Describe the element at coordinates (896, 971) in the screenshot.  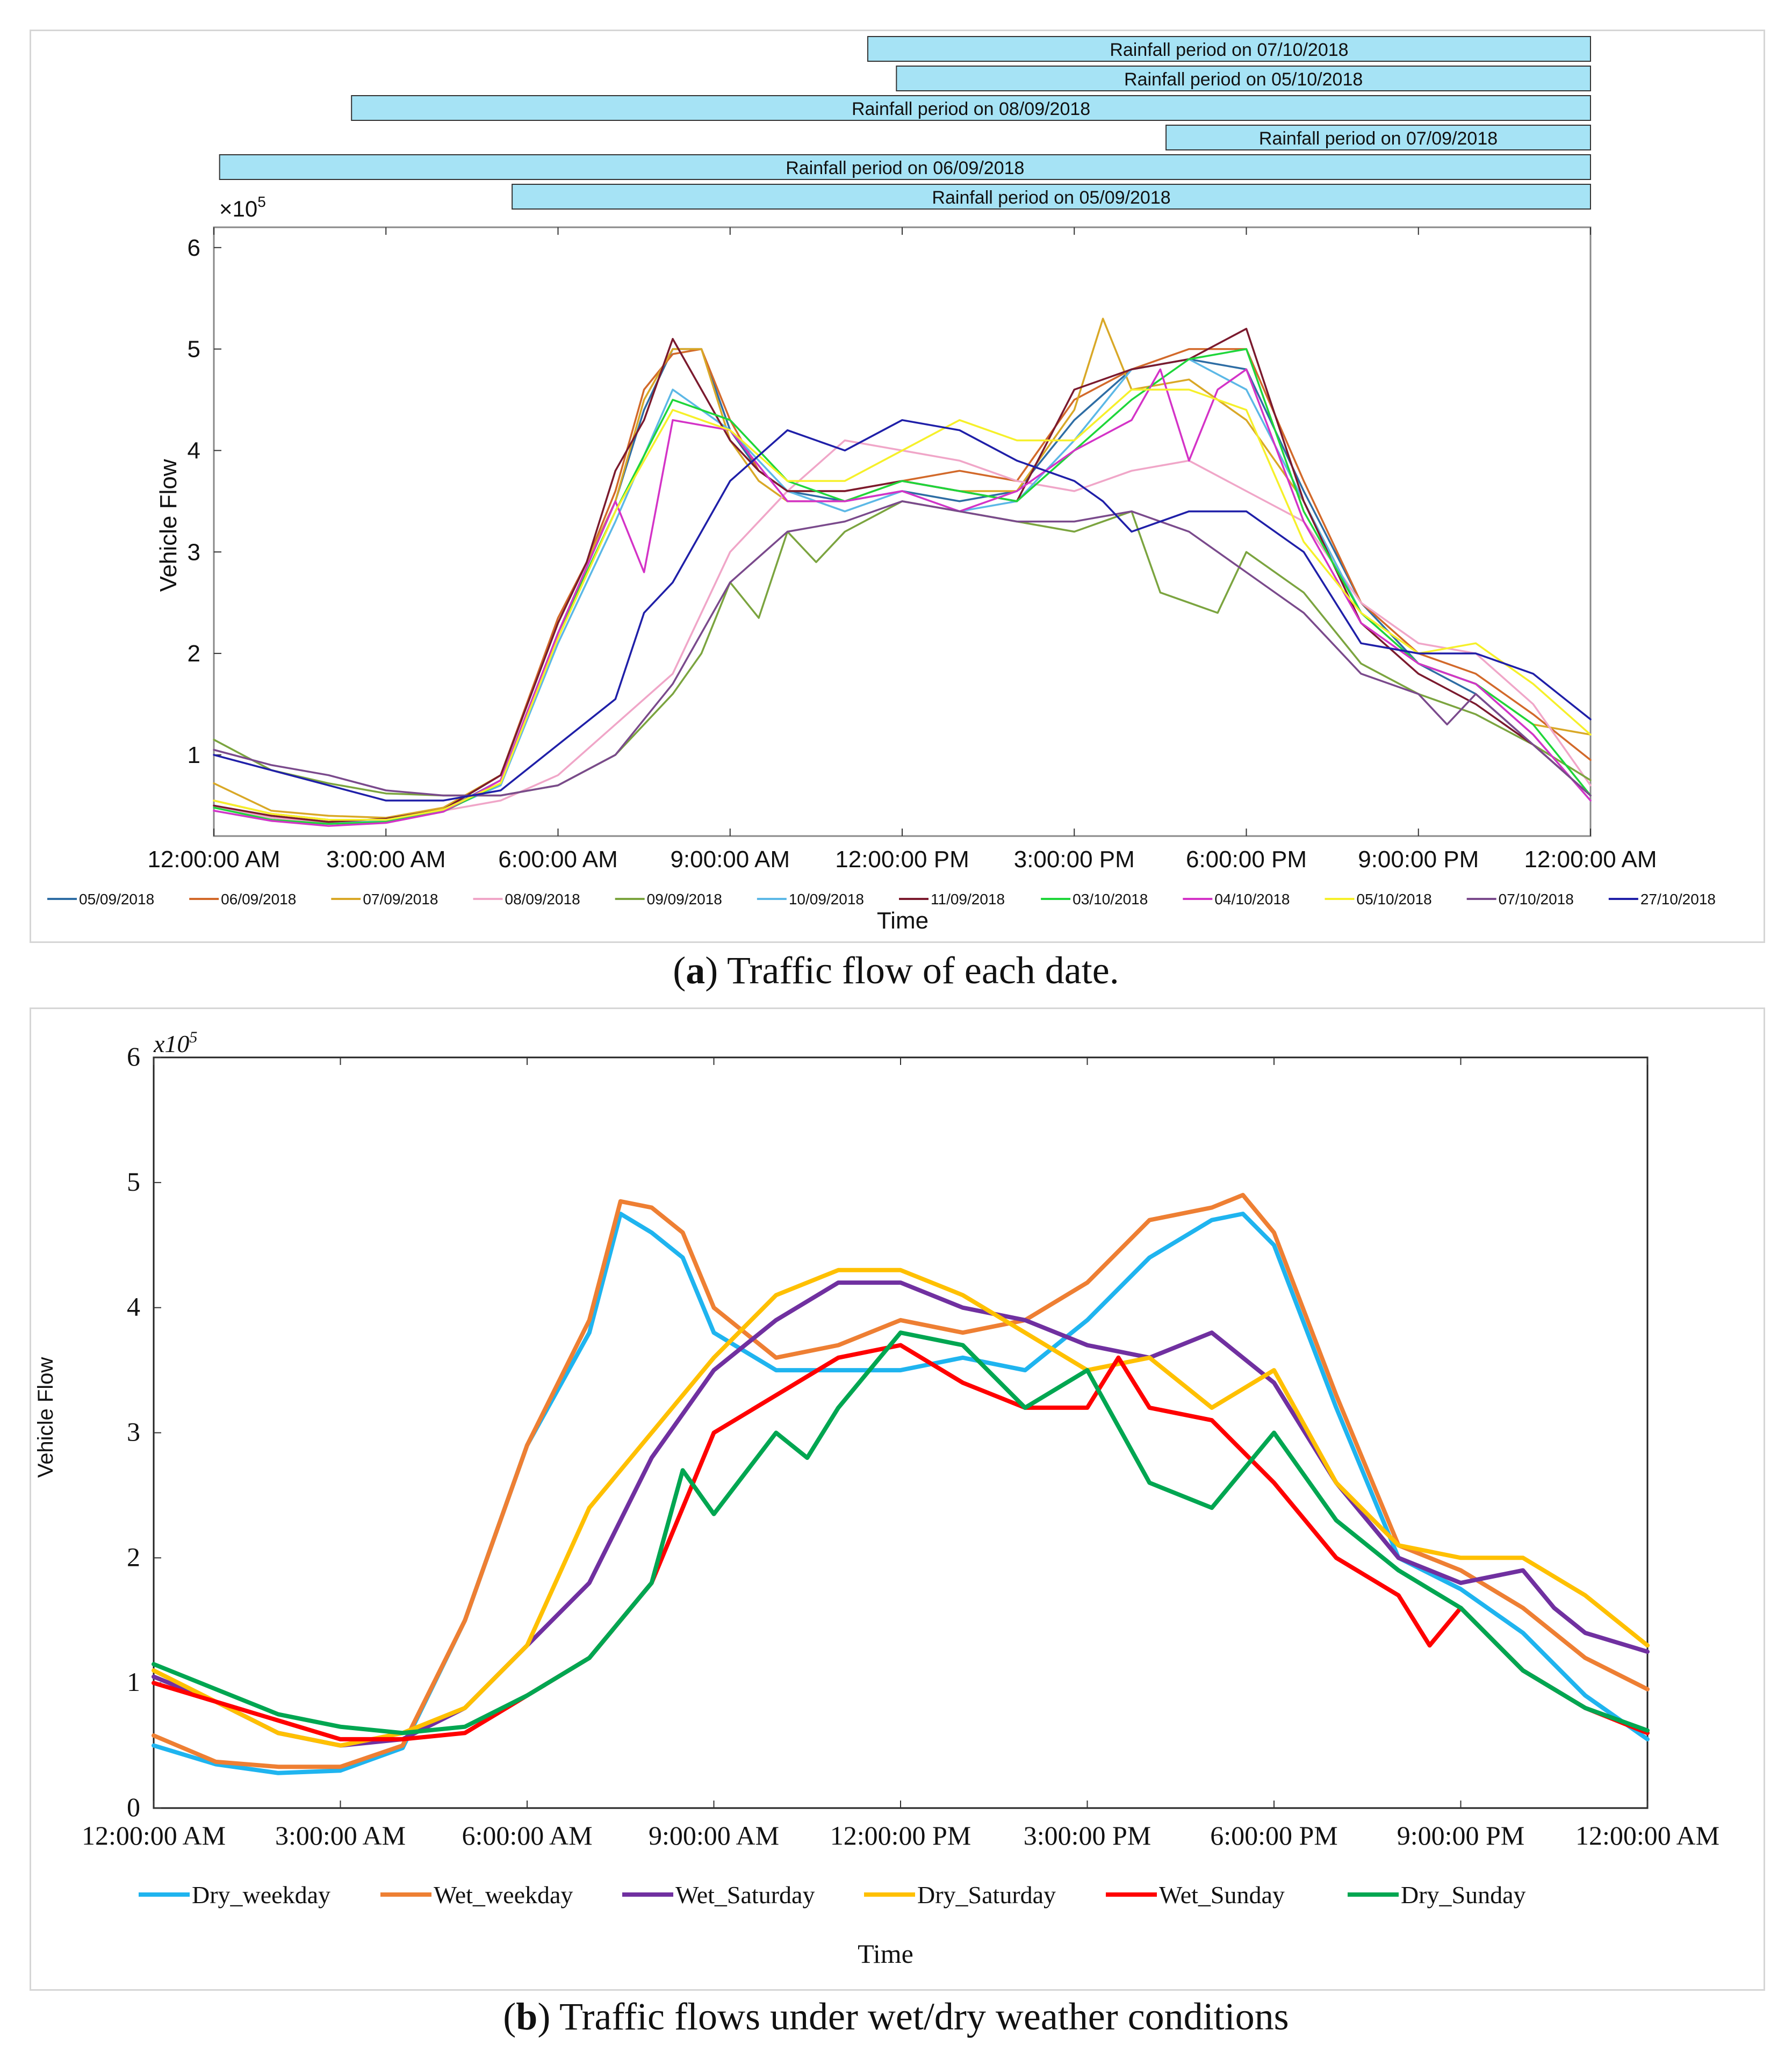
I see `caption-a: (a) Traffic flow of each date.` at that location.